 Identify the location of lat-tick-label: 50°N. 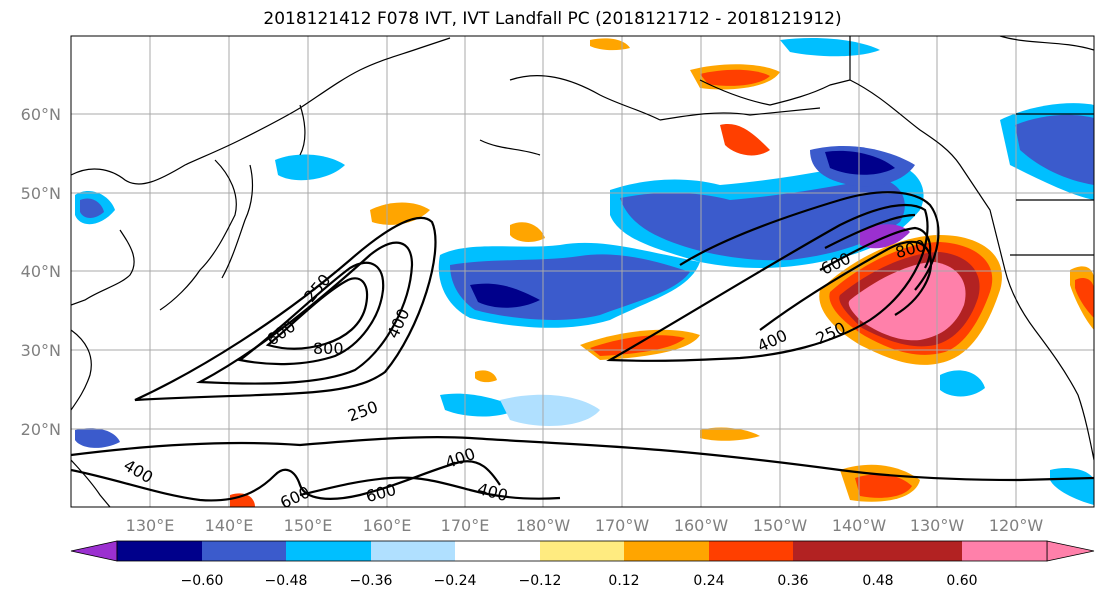
(41, 193).